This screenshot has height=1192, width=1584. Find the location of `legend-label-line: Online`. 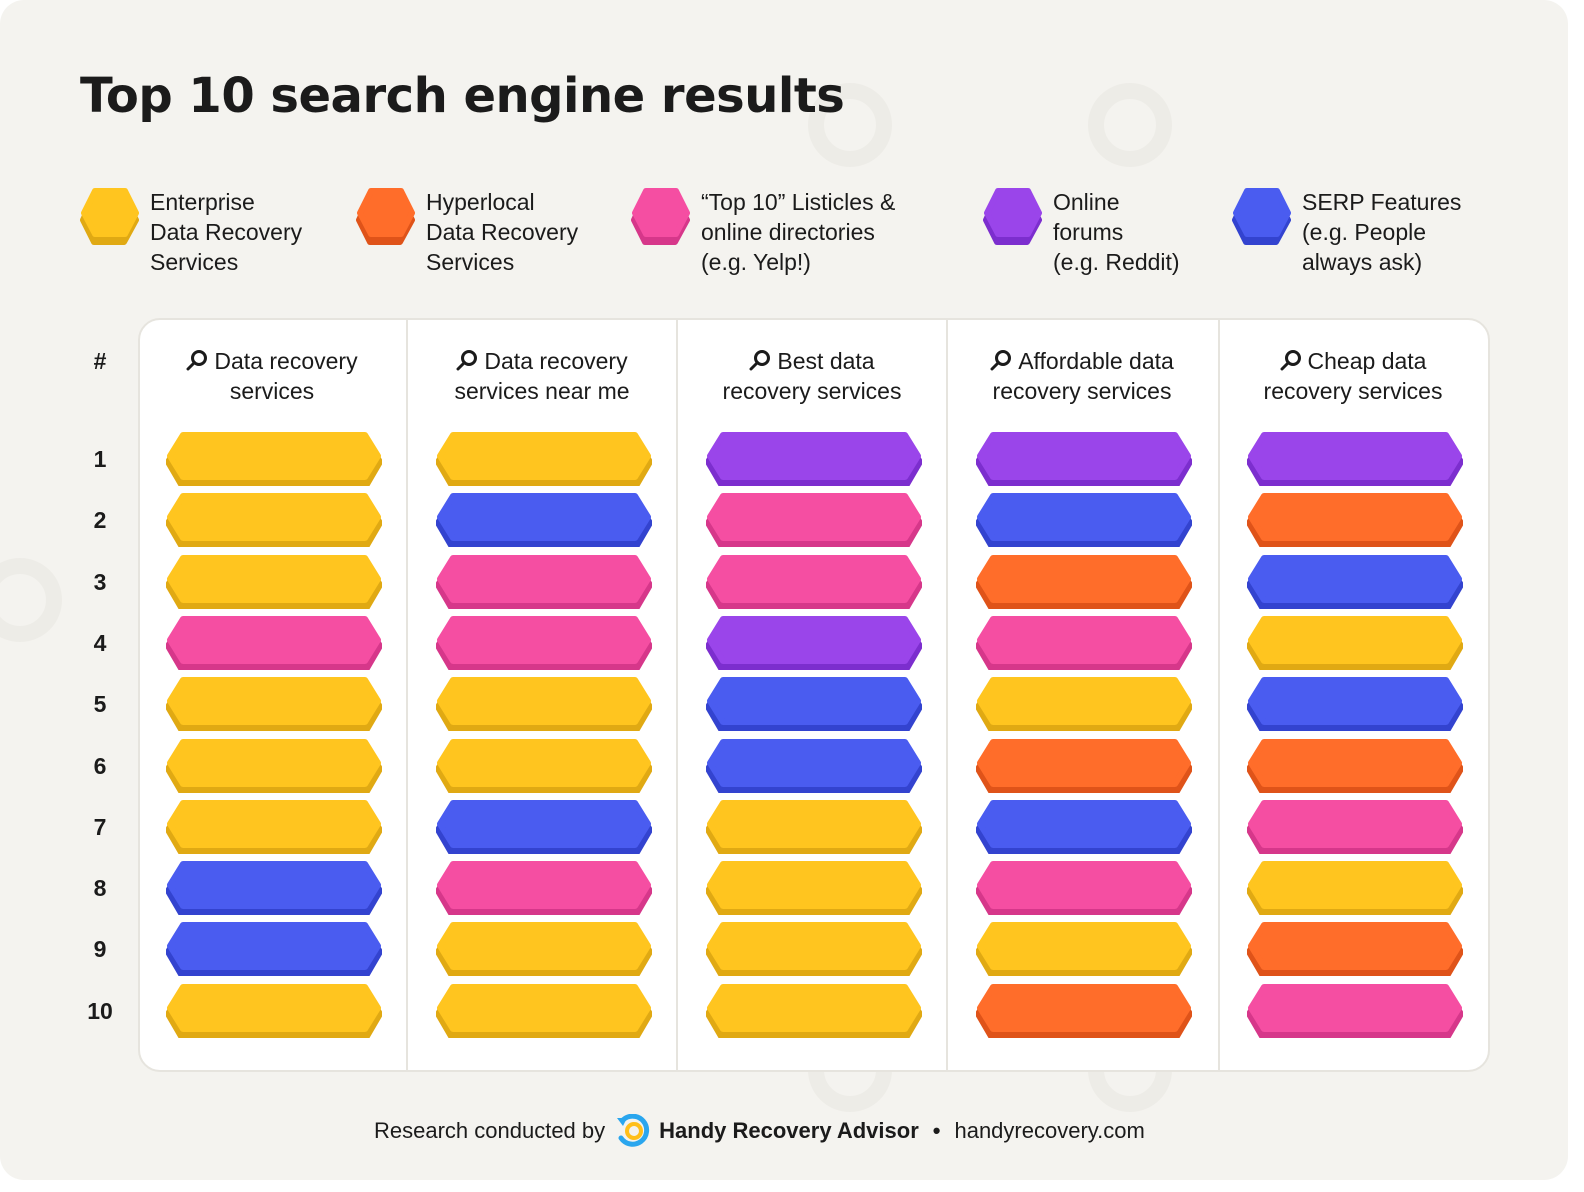

legend-label-line: Online is located at coordinates (1086, 202).